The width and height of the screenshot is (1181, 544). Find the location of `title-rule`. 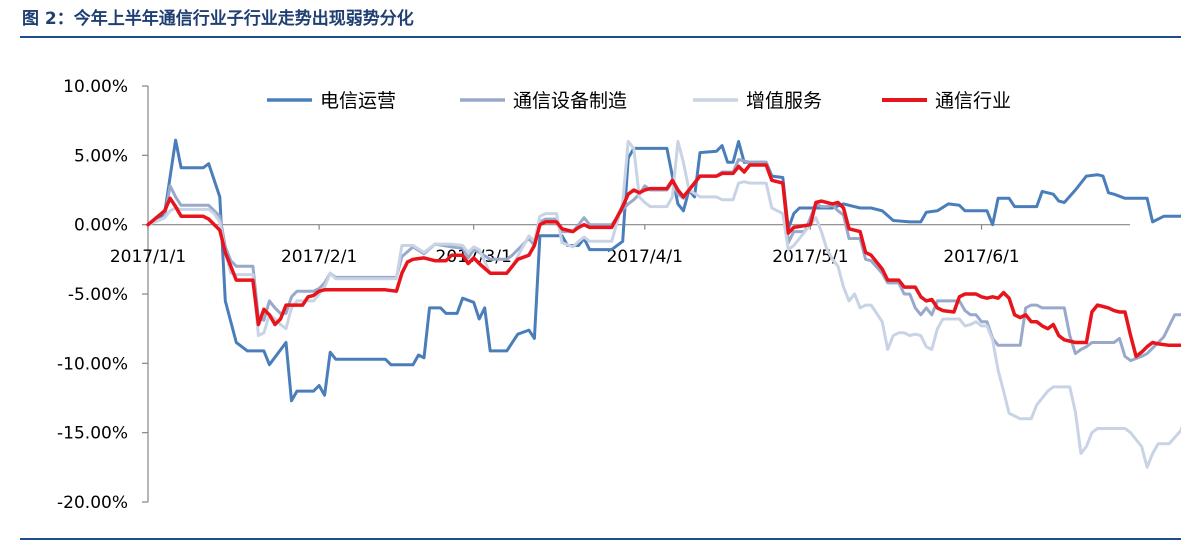

title-rule is located at coordinates (600, 37).